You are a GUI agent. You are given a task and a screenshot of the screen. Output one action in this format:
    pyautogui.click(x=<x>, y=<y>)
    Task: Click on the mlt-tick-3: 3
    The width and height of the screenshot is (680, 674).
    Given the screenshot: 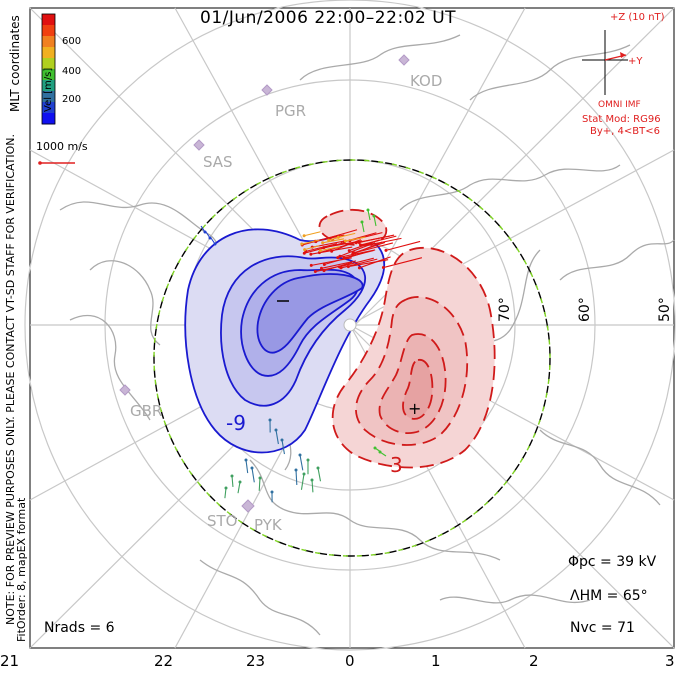 What is the action you would take?
    pyautogui.click(x=670, y=661)
    